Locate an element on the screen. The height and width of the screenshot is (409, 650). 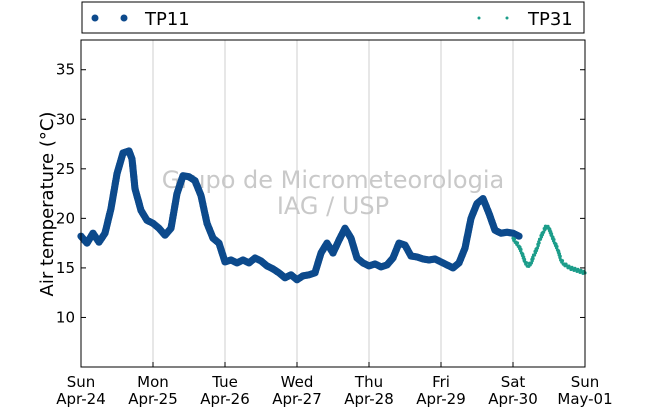
y-tick-label: 20 is located at coordinates (65, 218).